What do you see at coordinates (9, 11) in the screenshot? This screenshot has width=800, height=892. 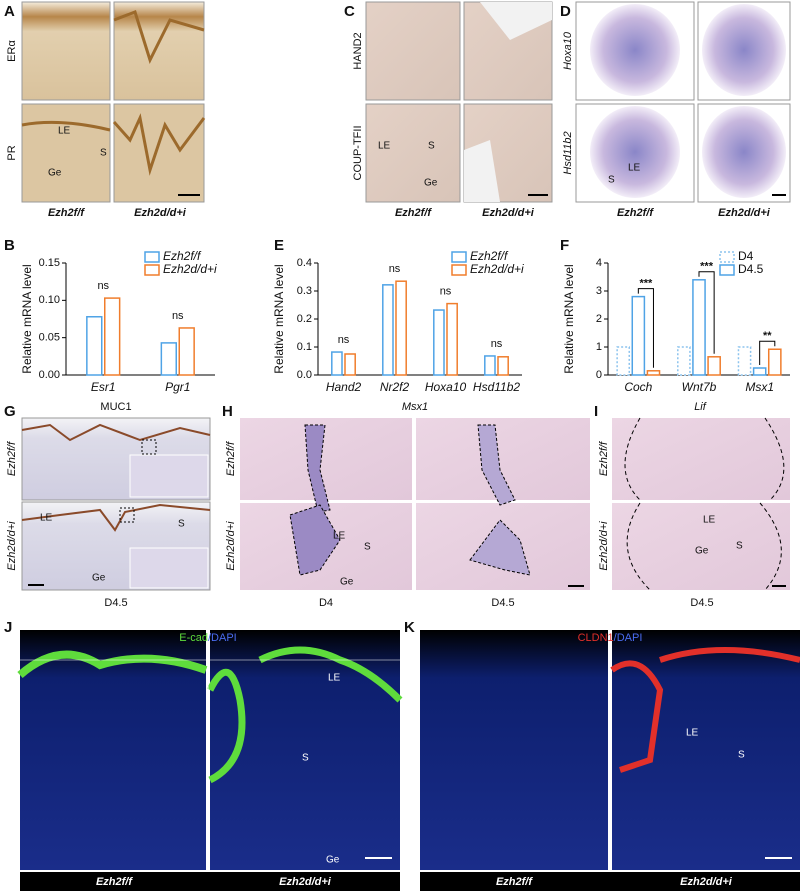 I see `panel-letter: A` at bounding box center [9, 11].